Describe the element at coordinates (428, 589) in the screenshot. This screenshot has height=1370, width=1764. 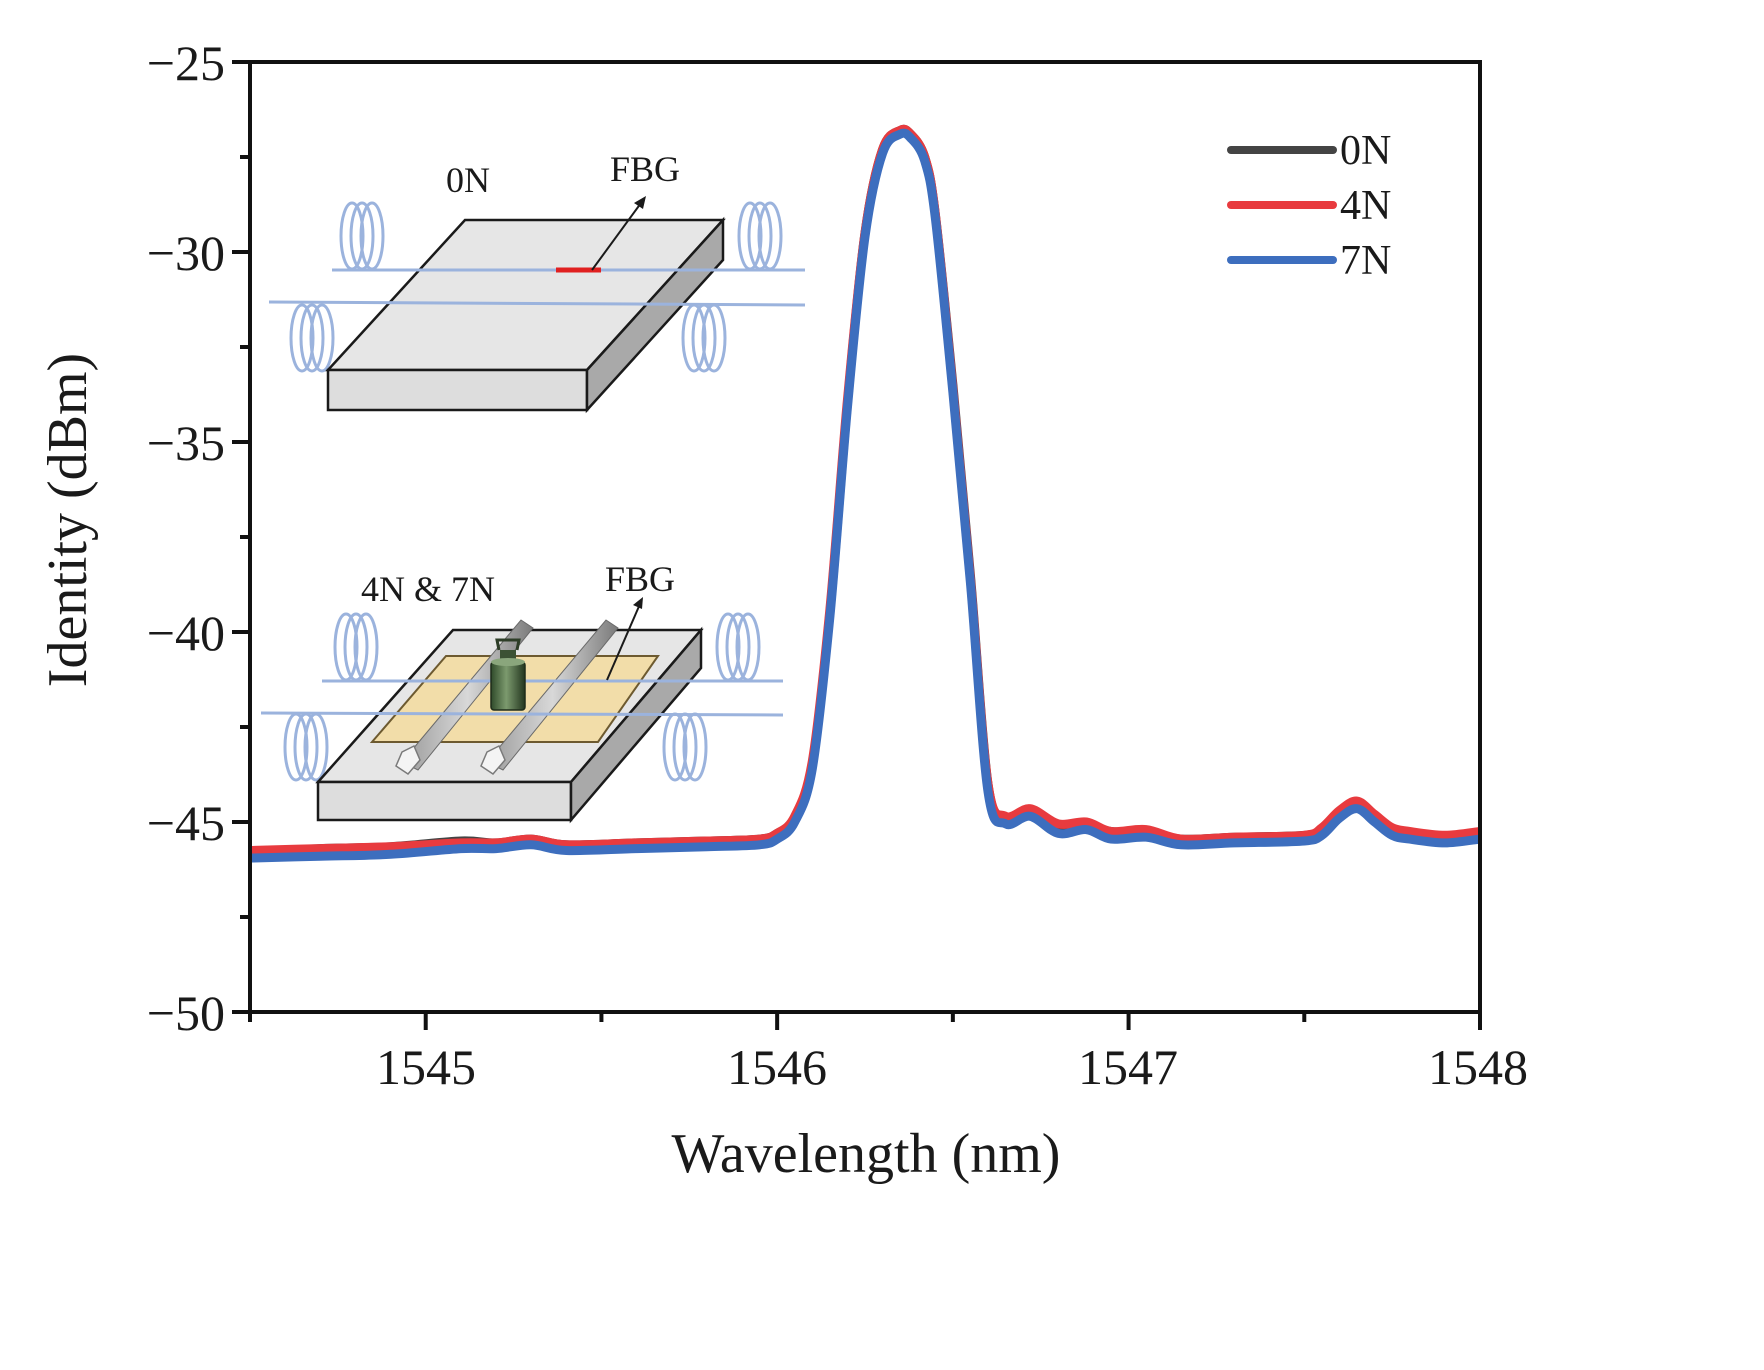
I see `inset-bottom-load-label: 4N & 7N` at that location.